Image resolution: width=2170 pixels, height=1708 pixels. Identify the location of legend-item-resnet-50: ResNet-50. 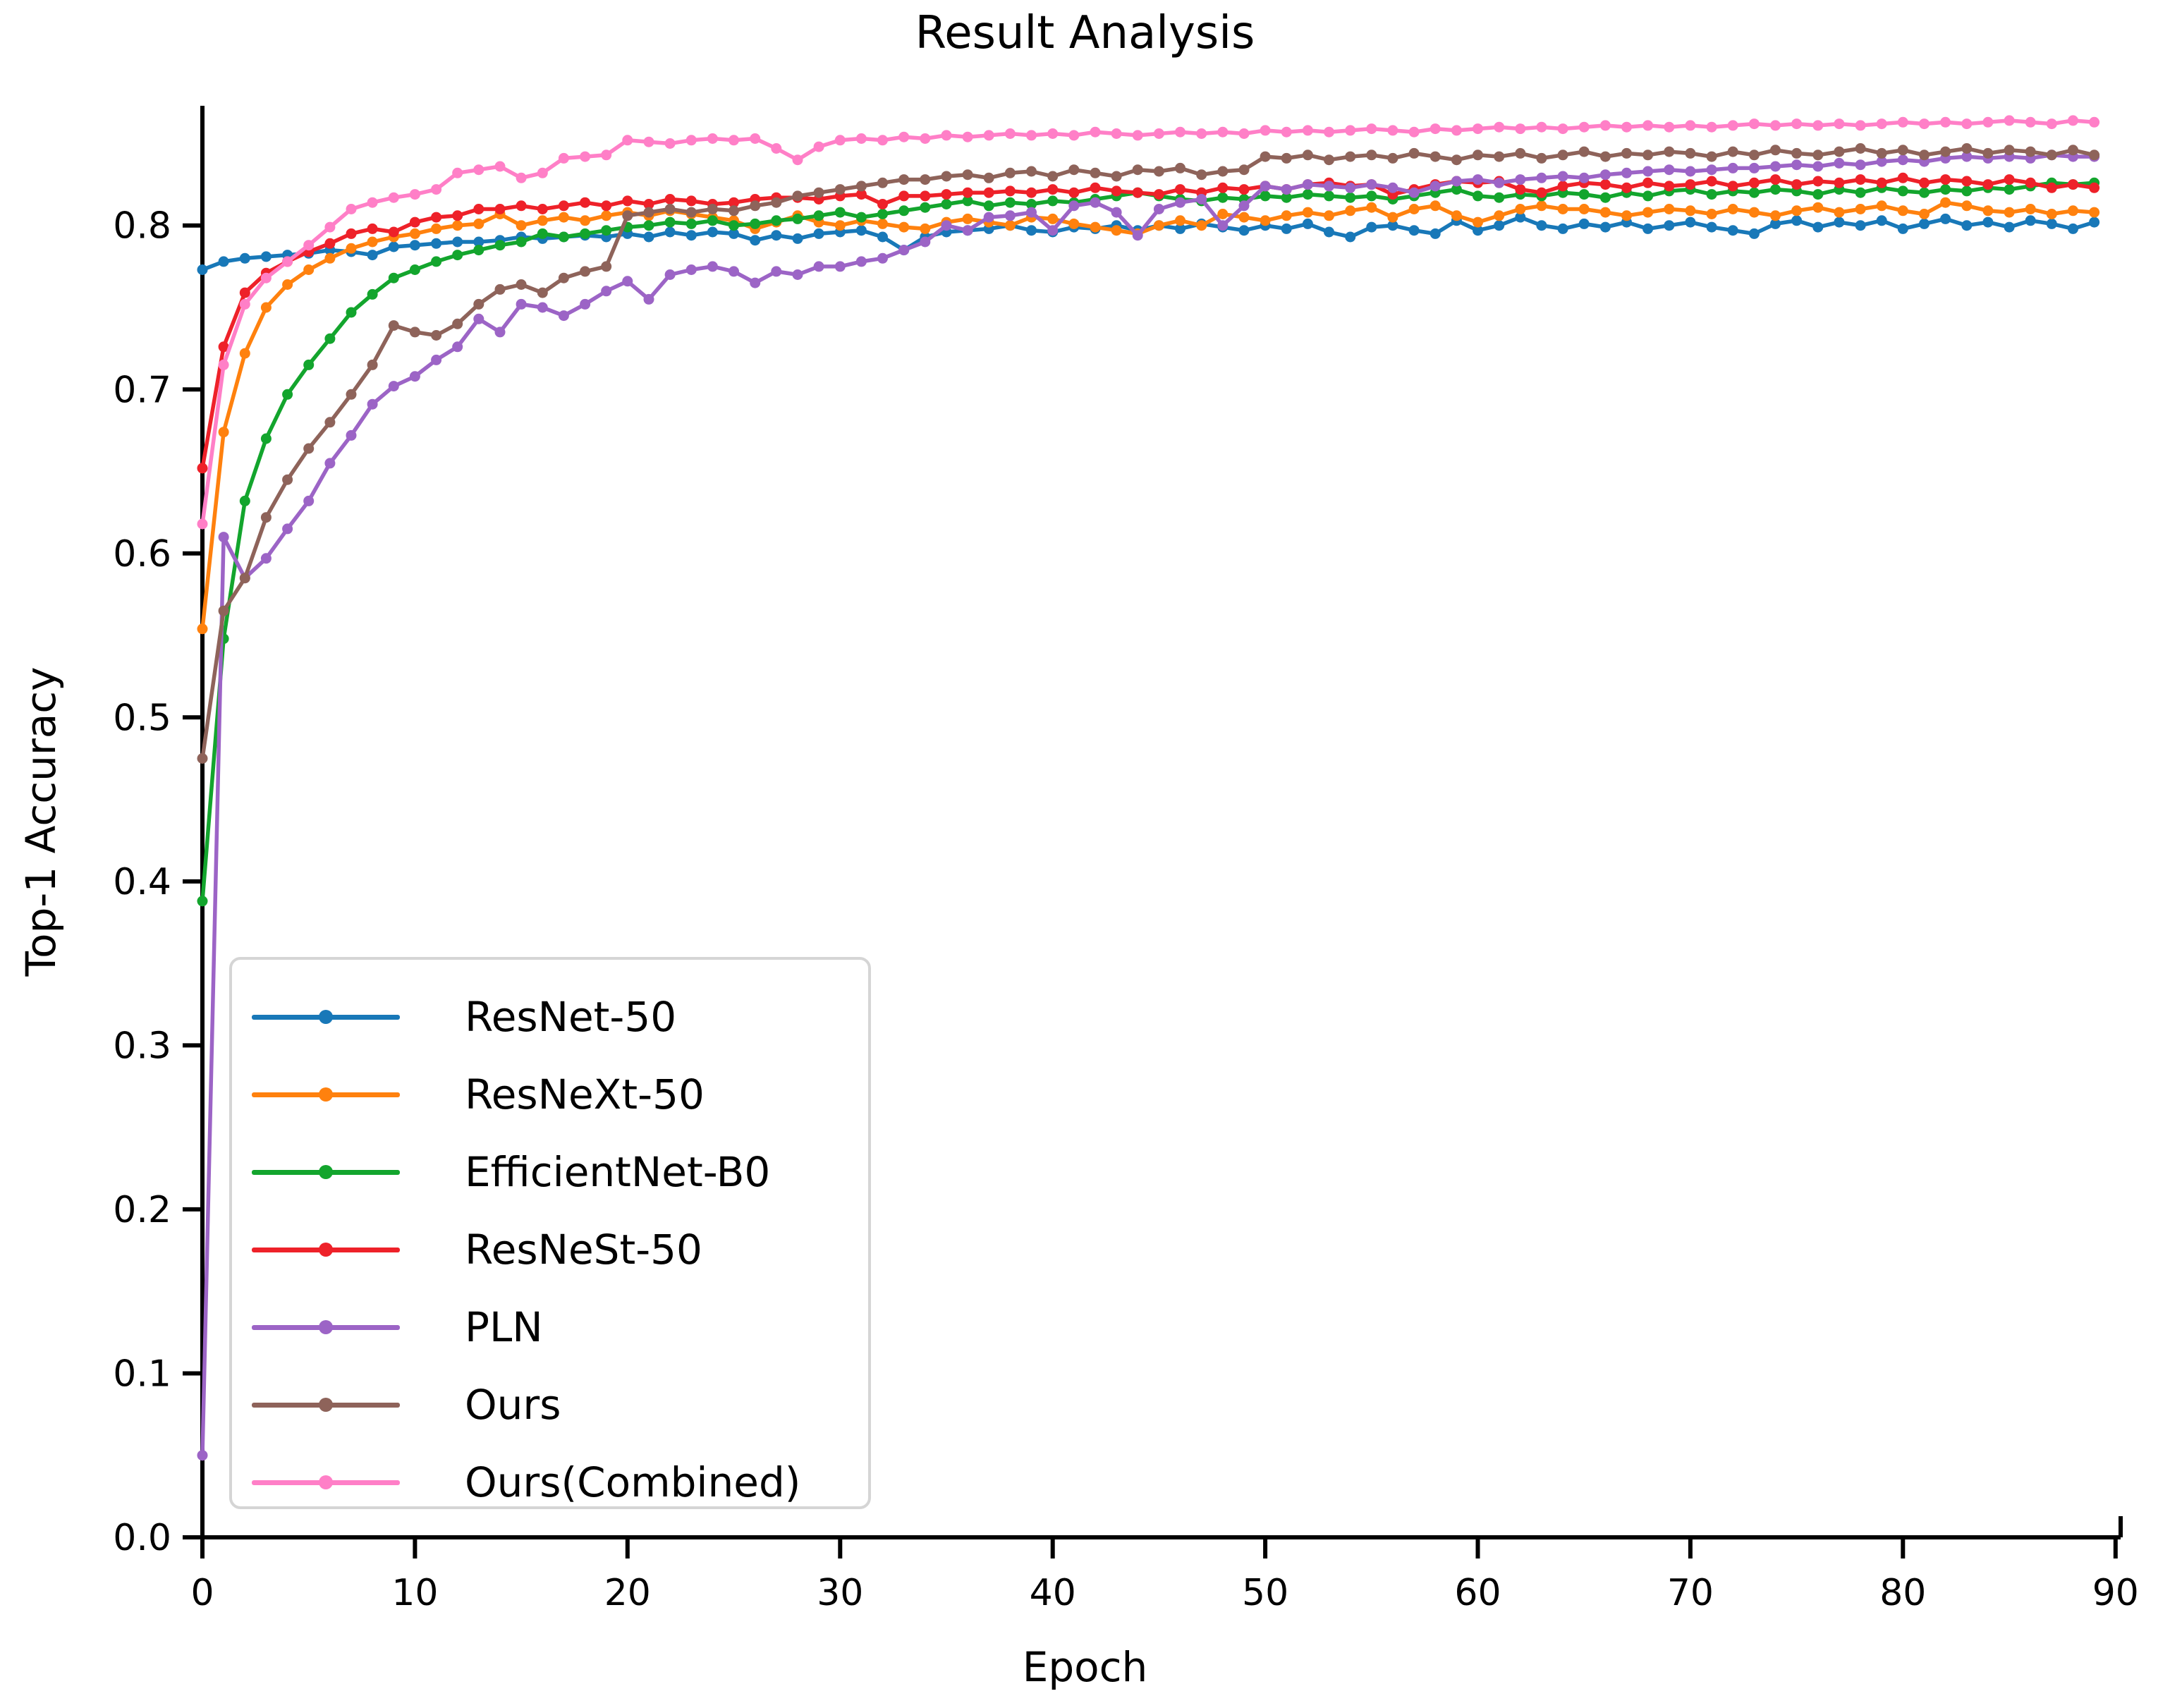
(550, 1017).